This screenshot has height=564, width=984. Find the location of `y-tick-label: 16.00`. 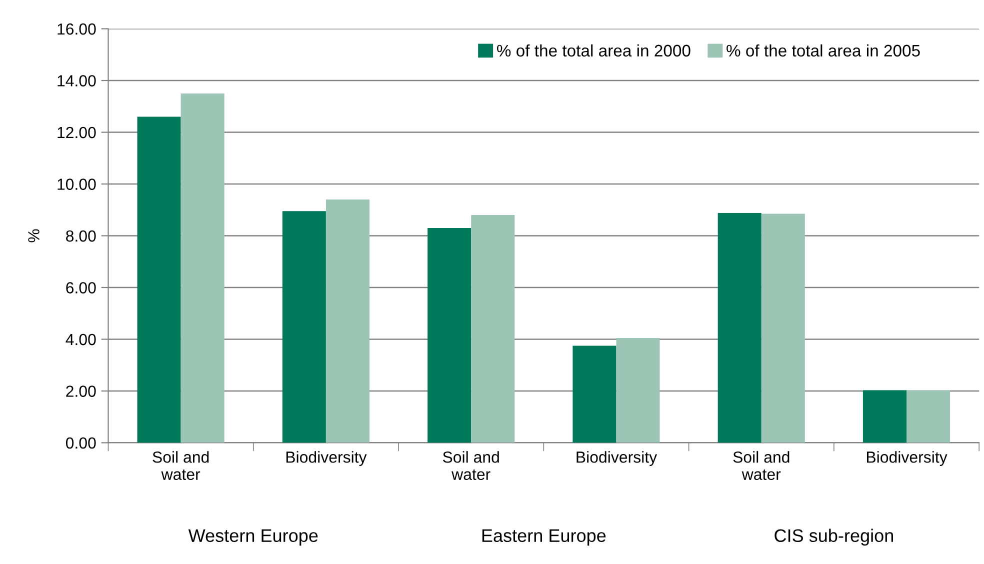

y-tick-label: 16.00 is located at coordinates (77, 29).